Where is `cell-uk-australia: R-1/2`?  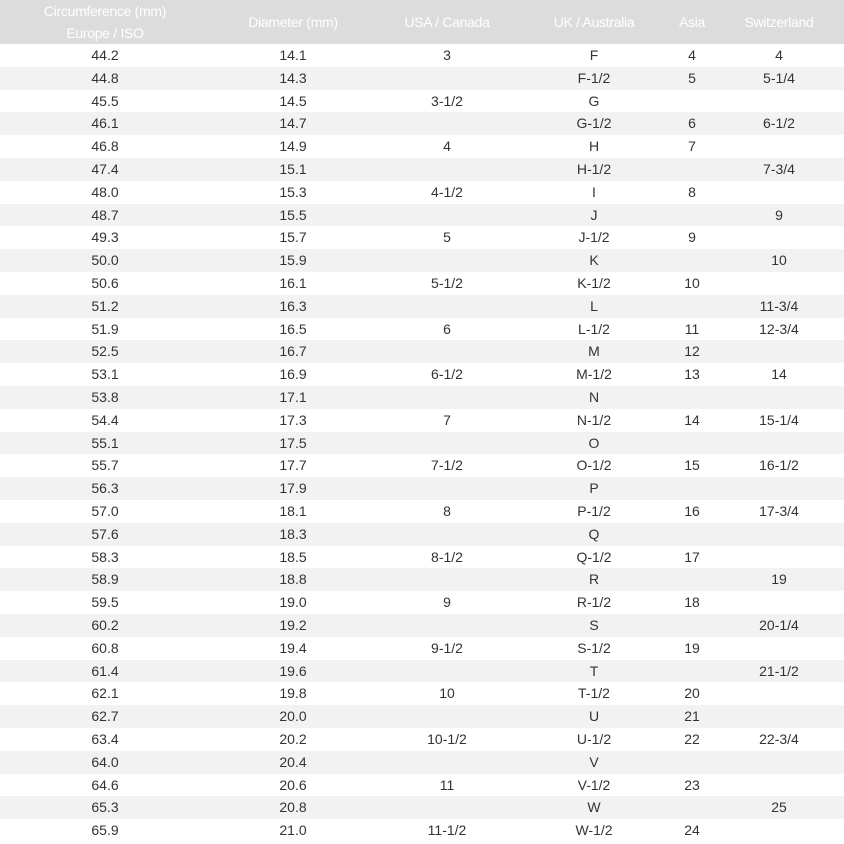
cell-uk-australia: R-1/2 is located at coordinates (594, 602).